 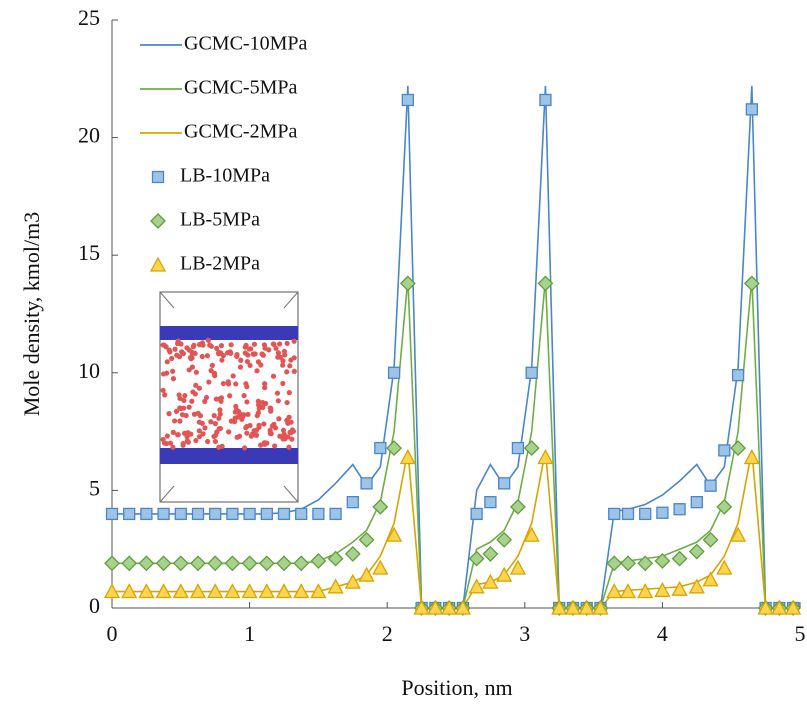 I want to click on y-tick-label: 25, so click(x=89, y=17).